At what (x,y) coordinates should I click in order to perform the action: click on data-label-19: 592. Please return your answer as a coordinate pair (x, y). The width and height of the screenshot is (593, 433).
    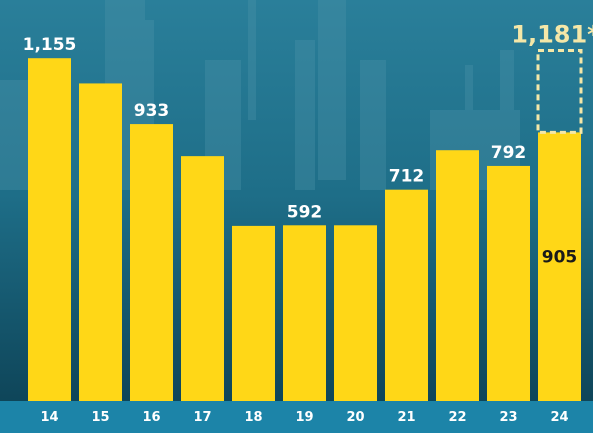
    Looking at the image, I should click on (305, 212).